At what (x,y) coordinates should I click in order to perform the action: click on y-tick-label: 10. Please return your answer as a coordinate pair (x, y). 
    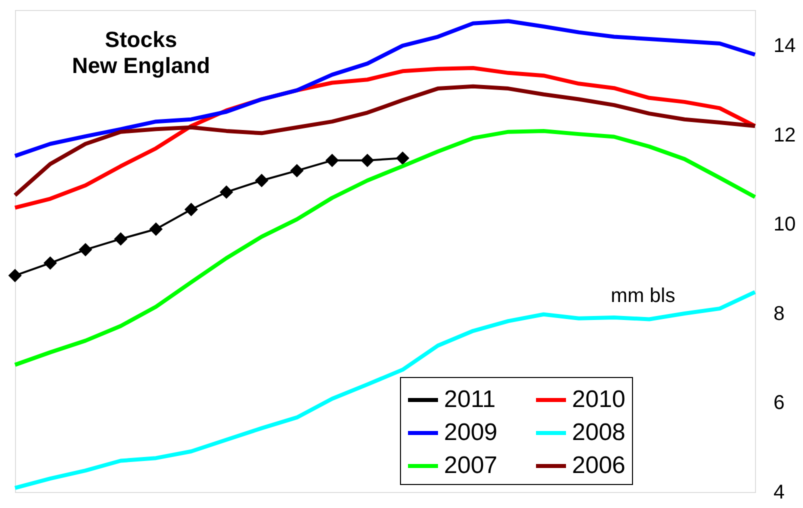
    Looking at the image, I should click on (785, 225).